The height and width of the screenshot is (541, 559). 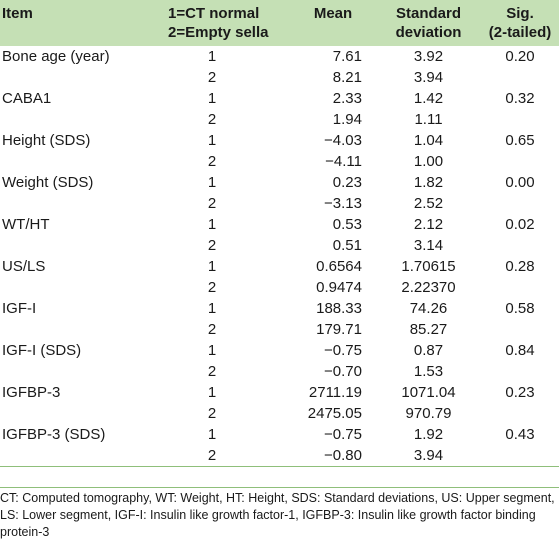 I want to click on table-row: WT/HT 1 0.53 2.12 0.02, so click(x=279, y=224).